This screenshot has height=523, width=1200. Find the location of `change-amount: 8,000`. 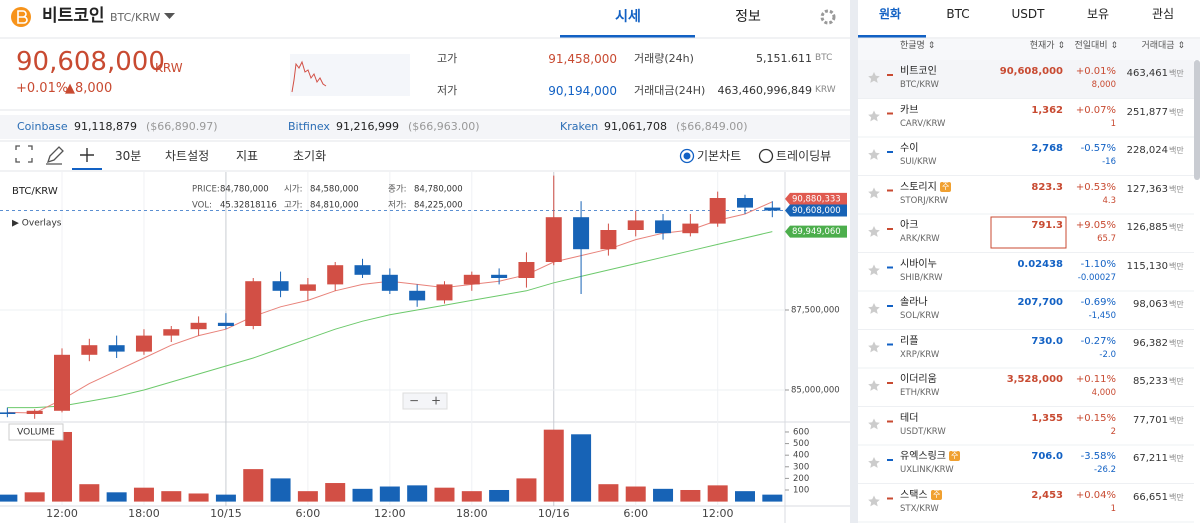

change-amount: 8,000 is located at coordinates (1103, 85).